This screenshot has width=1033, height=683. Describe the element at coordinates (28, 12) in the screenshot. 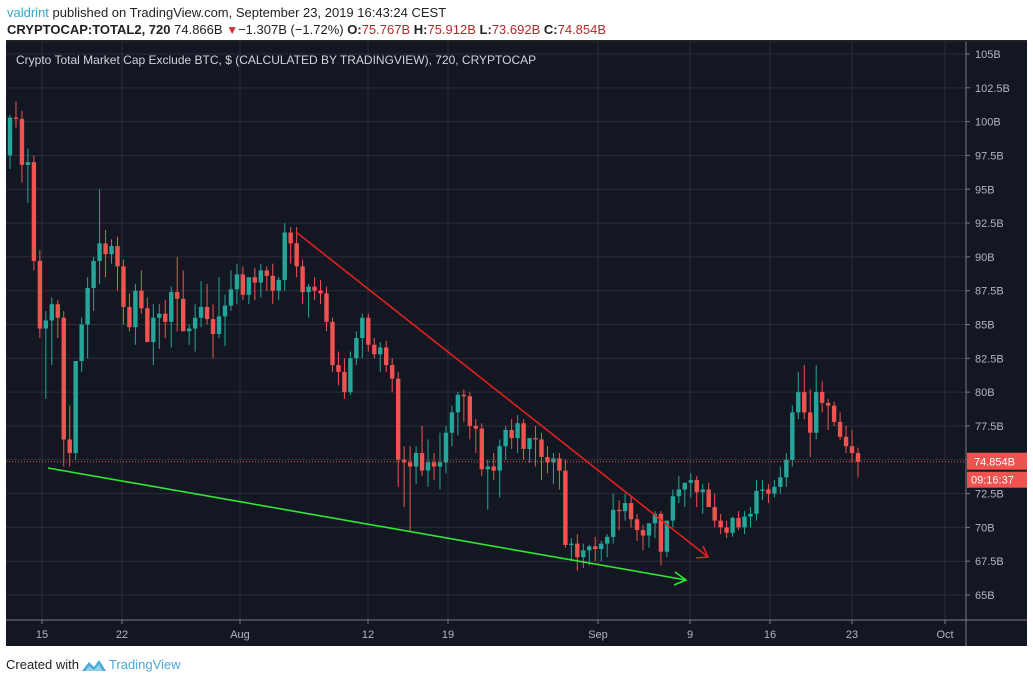

I see `author-link: valdrint` at that location.